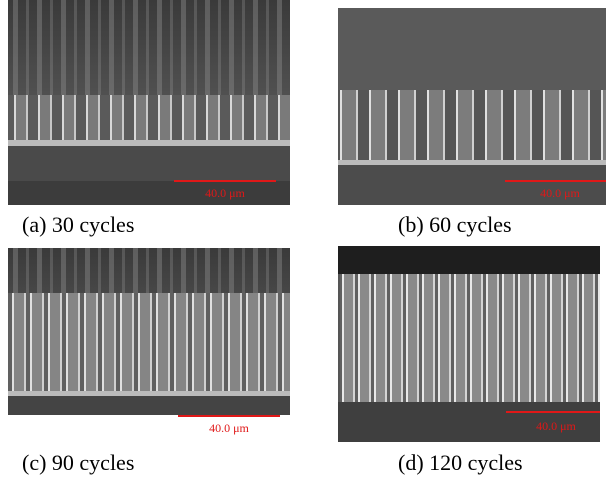 Image resolution: width=606 pixels, height=478 pixels. What do you see at coordinates (149, 193) in the screenshot?
I see `base` at bounding box center [149, 193].